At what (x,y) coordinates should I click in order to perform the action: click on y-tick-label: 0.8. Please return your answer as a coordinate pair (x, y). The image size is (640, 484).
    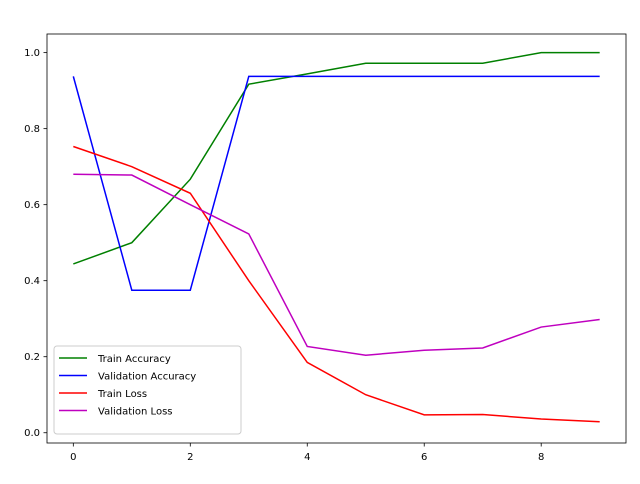
    Looking at the image, I should click on (32, 129).